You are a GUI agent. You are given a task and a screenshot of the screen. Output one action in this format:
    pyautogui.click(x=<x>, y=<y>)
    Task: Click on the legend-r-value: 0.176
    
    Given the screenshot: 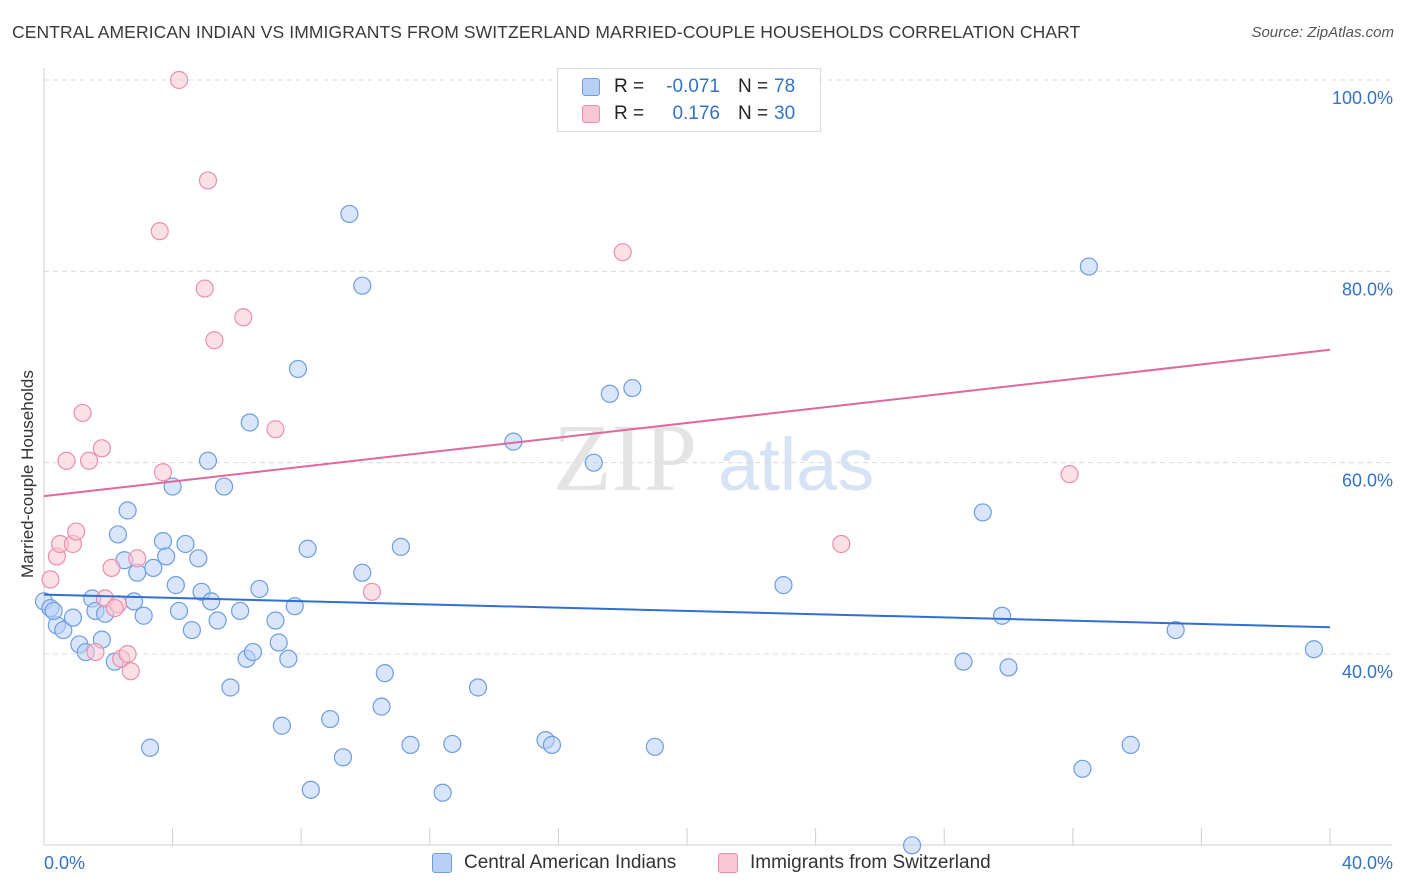 What is the action you would take?
    pyautogui.click(x=696, y=113)
    